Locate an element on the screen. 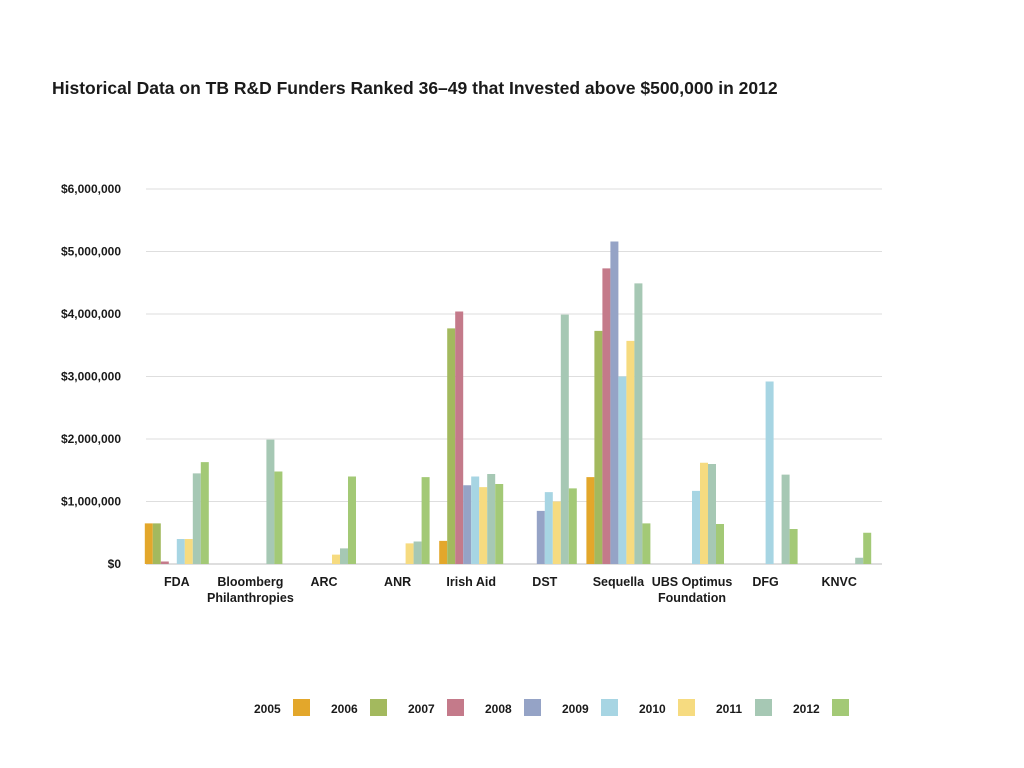  y-tick-label: $4,000,000 is located at coordinates (91, 314).